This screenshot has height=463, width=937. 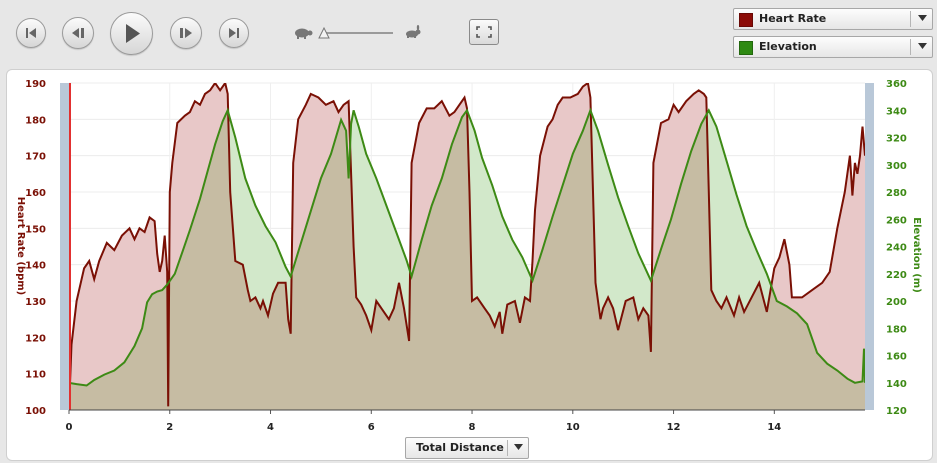 I want to click on elevation-select-label: Elevation, so click(x=788, y=46).